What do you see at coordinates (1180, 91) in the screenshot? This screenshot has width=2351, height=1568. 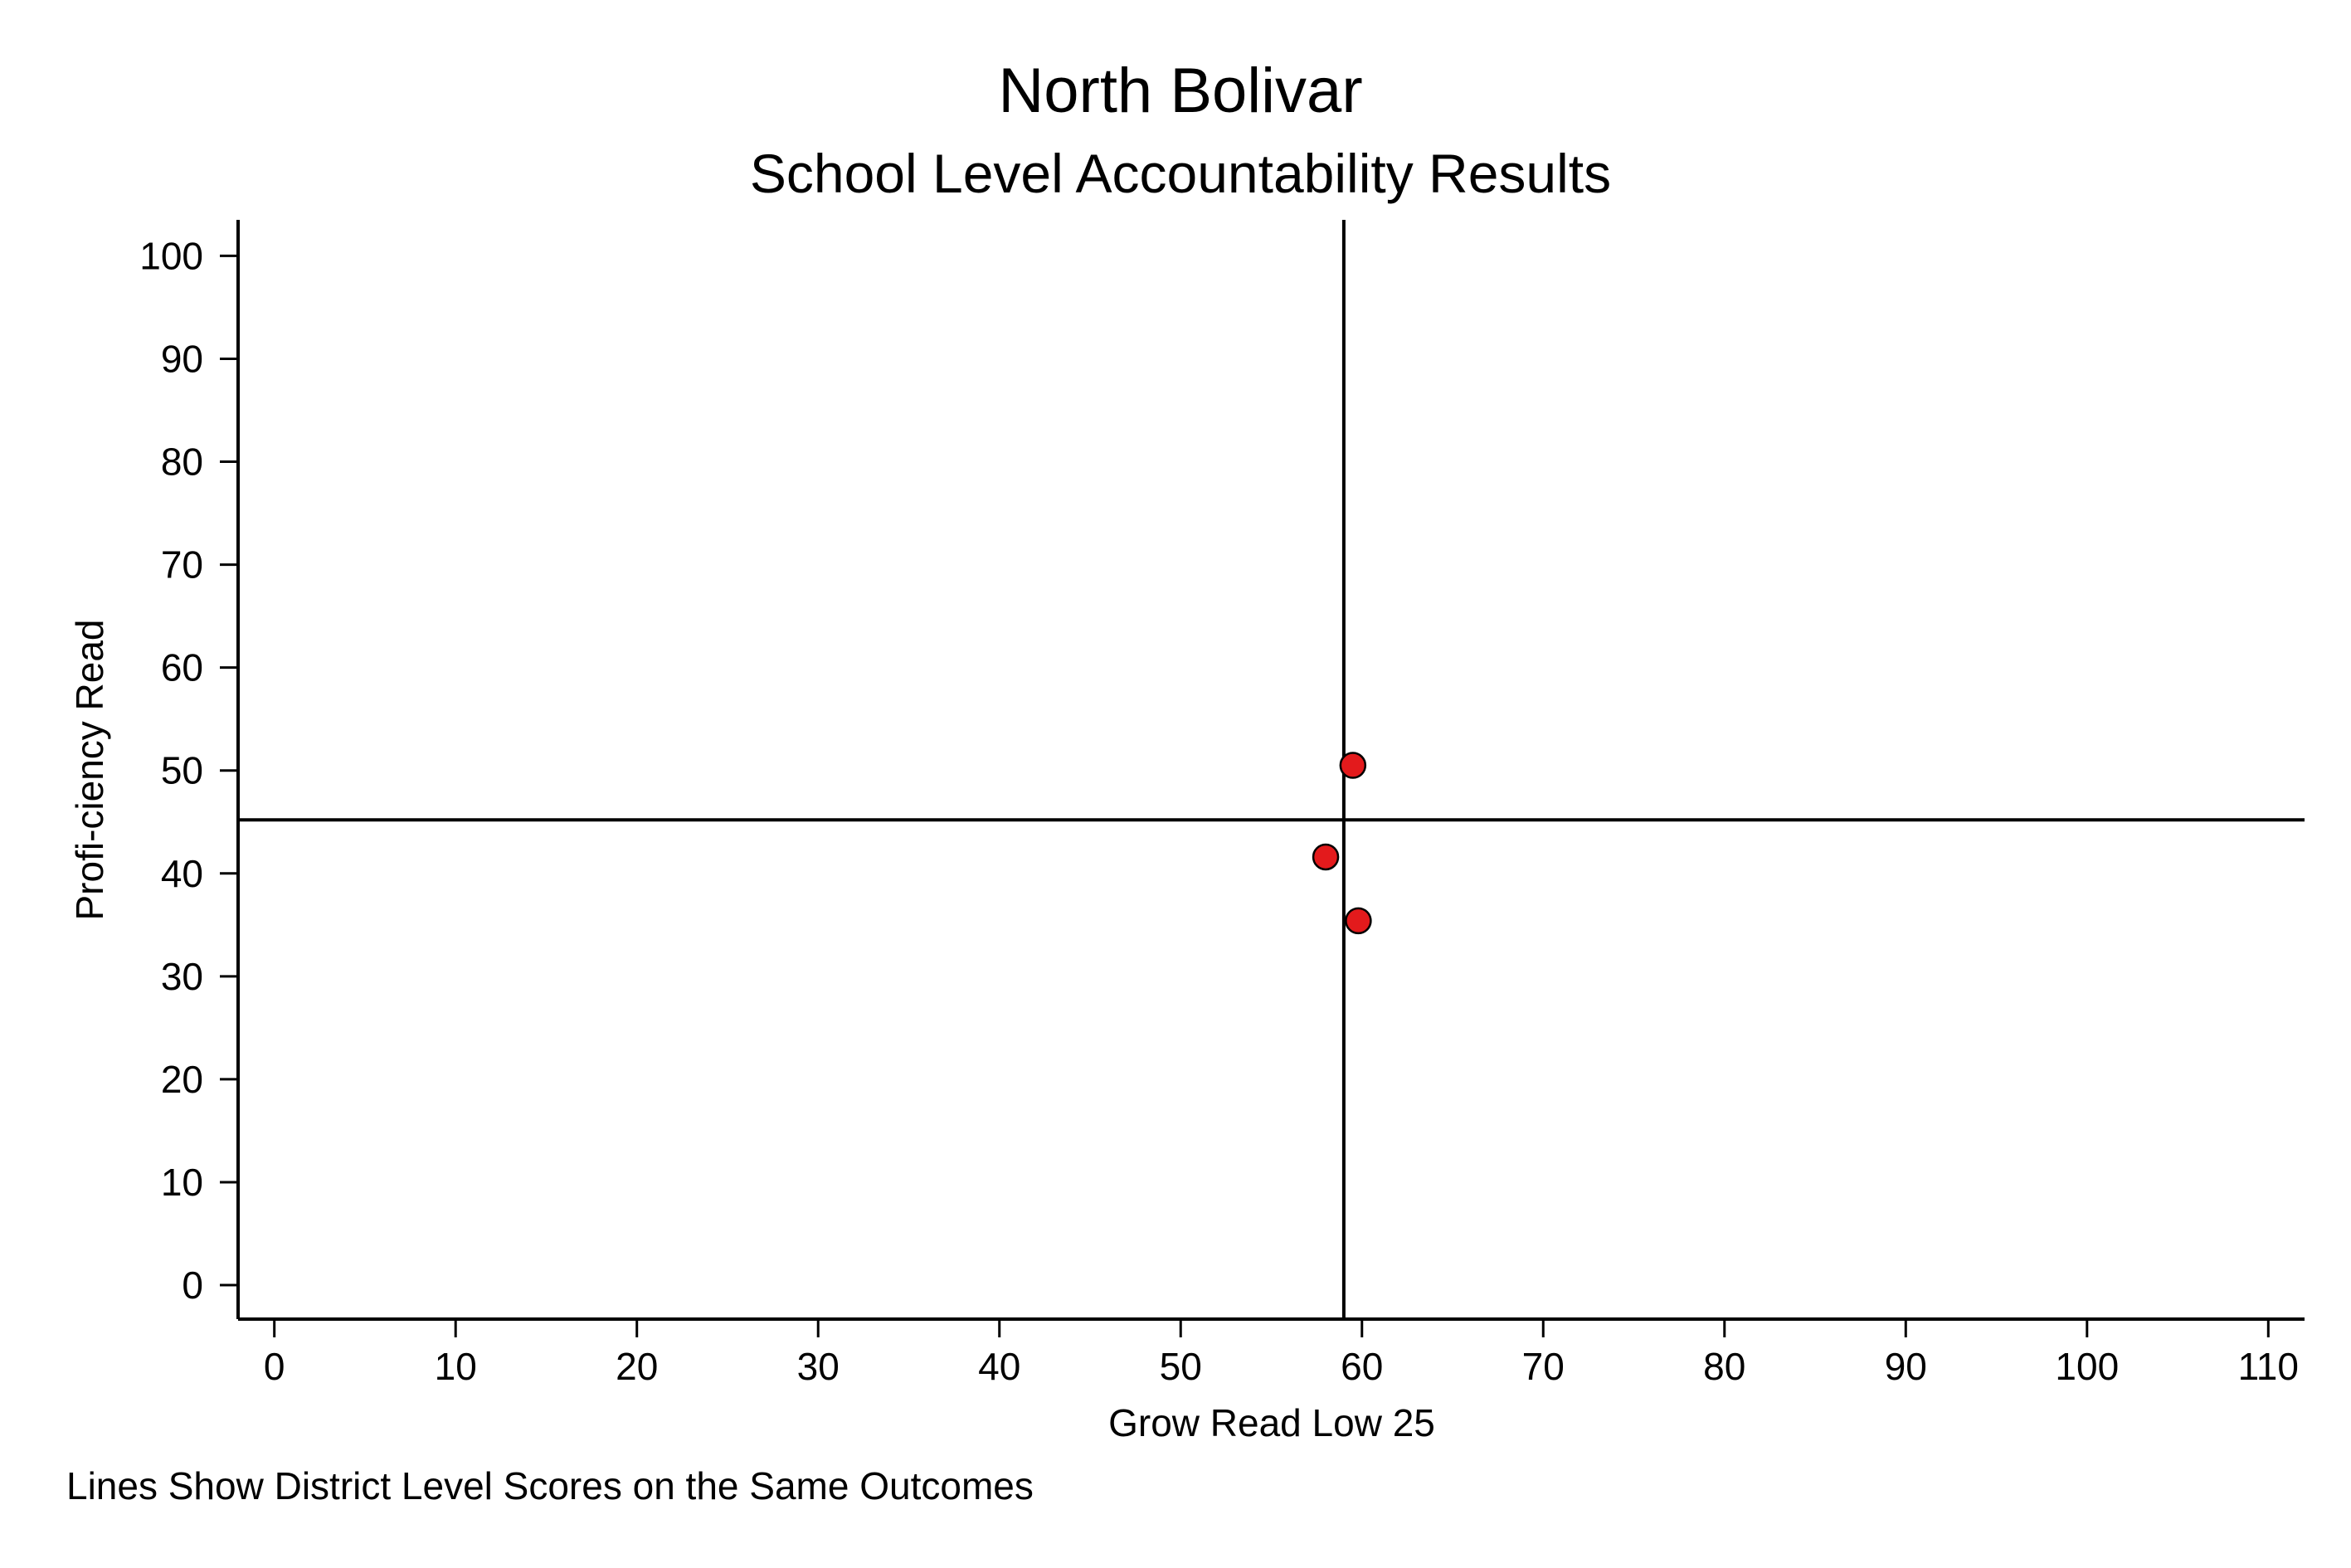 I see `chart-title: North Bolivar` at bounding box center [1180, 91].